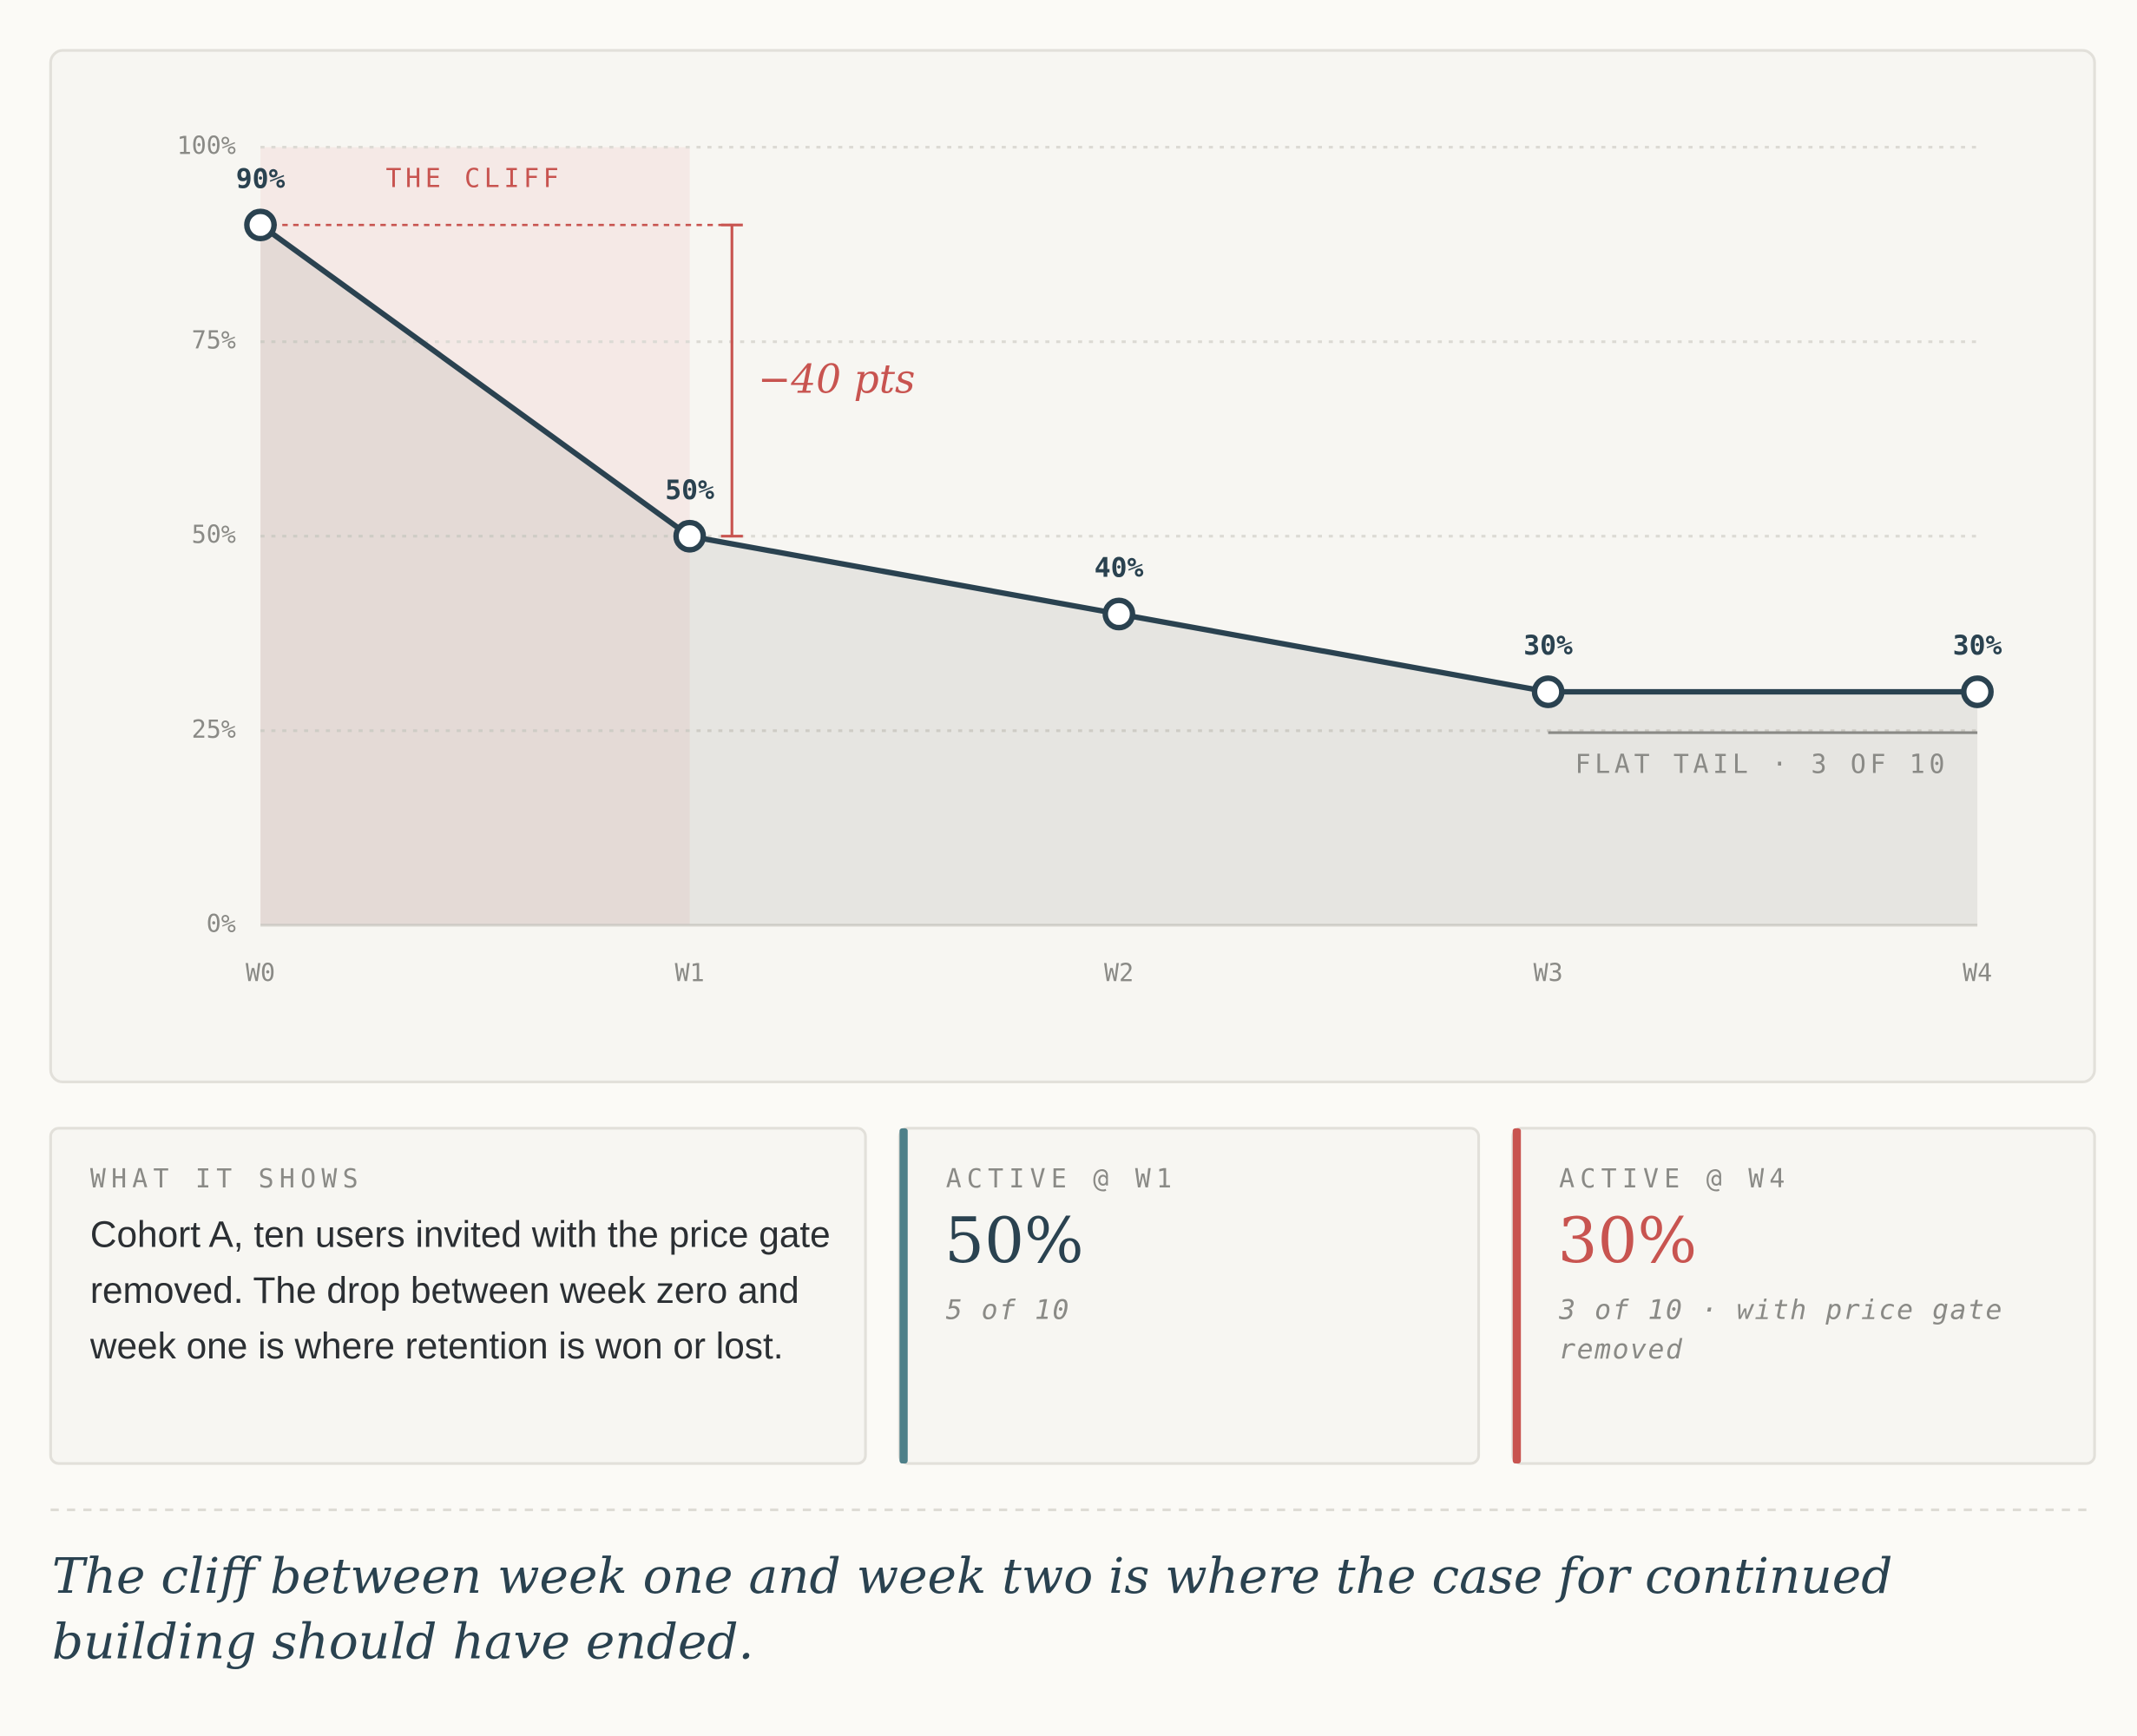  What do you see at coordinates (1675, 1179) in the screenshot?
I see `stat-label: ACTIVE @ W4` at bounding box center [1675, 1179].